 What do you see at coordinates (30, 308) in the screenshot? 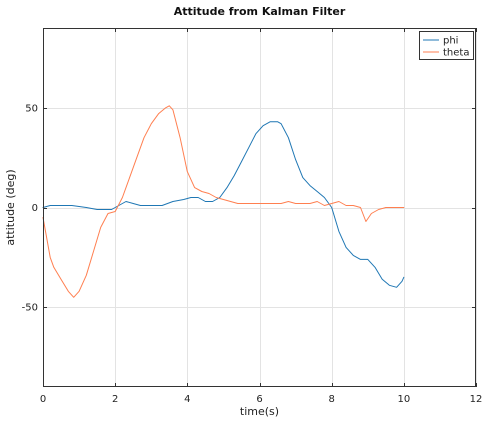
I see `y-tick-label: -50` at bounding box center [30, 308].